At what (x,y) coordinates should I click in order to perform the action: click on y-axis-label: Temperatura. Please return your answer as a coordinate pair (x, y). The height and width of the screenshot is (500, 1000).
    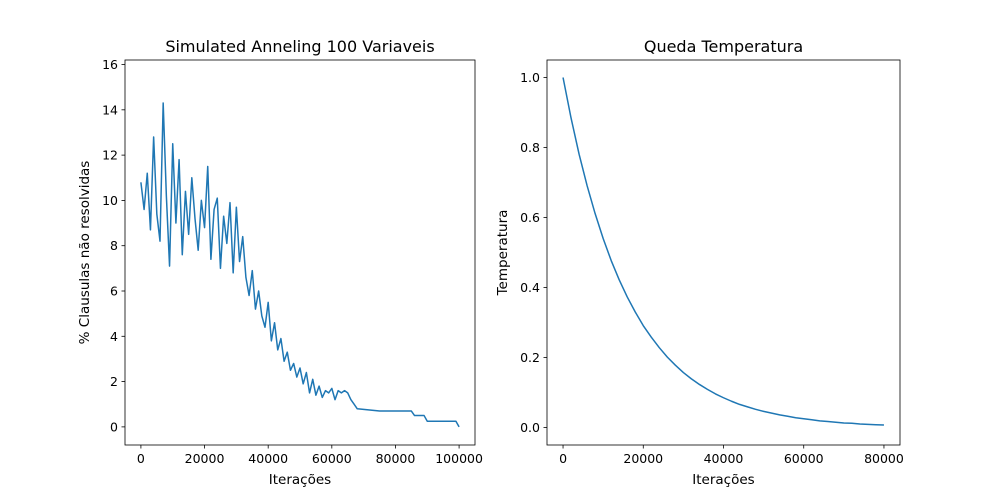
    Looking at the image, I should click on (503, 253).